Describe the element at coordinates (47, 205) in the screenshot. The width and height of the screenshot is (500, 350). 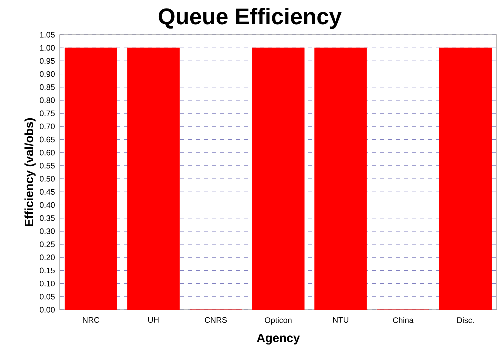
I see `y-tick-label: 0.40` at that location.